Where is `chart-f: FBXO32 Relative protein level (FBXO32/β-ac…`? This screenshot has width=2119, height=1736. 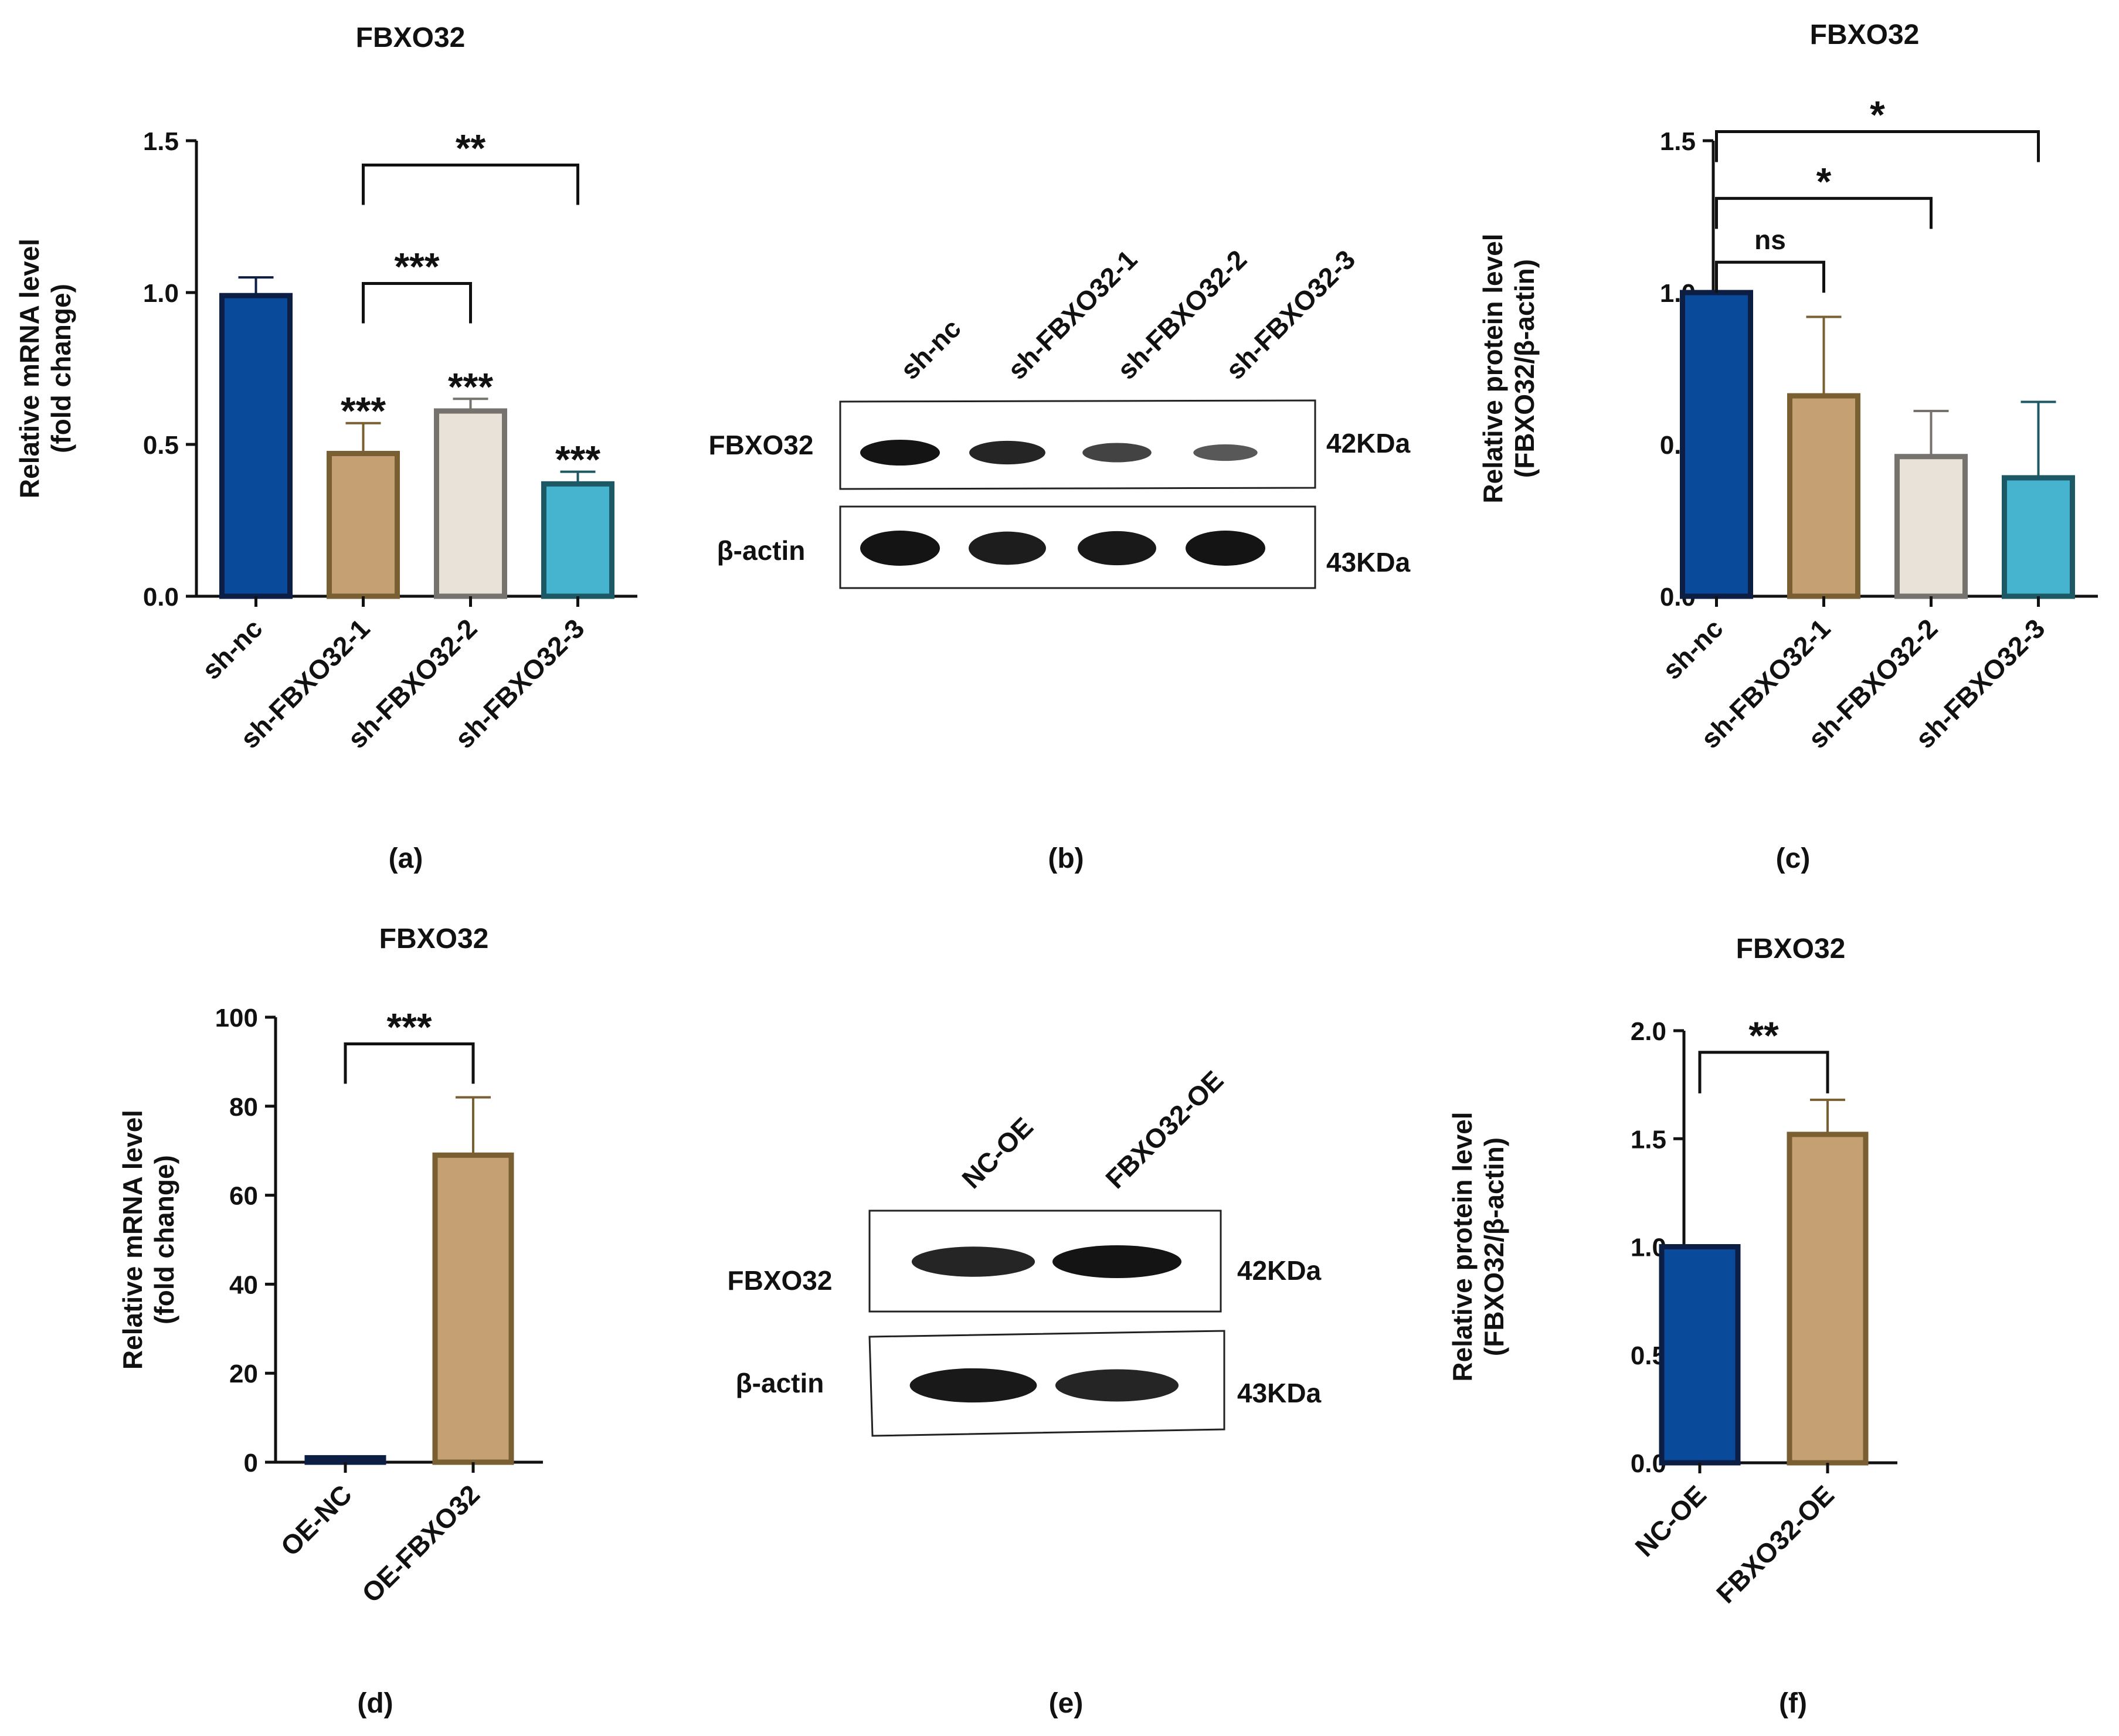
chart-f: FBXO32 Relative protein level (FBXO32/β-ac… is located at coordinates (1672, 1271).